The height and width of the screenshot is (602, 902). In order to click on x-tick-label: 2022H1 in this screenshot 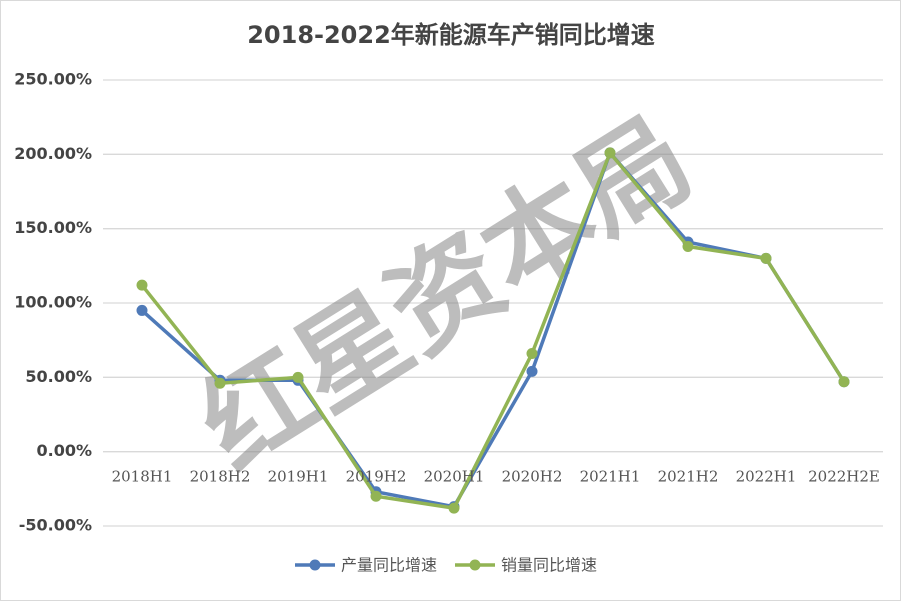, I will do `click(766, 477)`.